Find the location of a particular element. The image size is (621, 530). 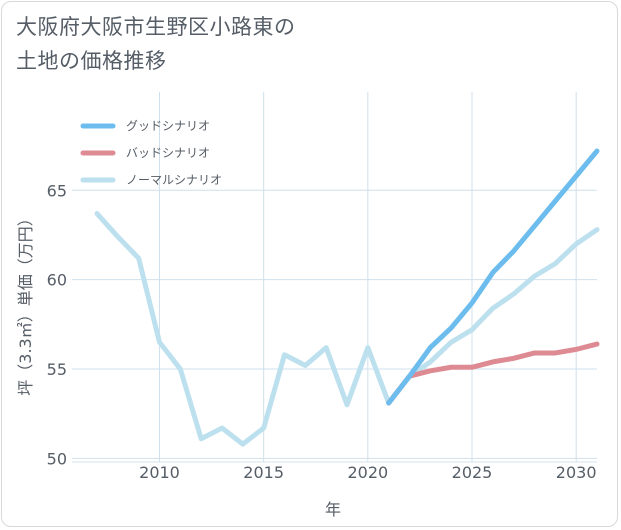

y-tick-label-50: 50 is located at coordinates (57, 458).